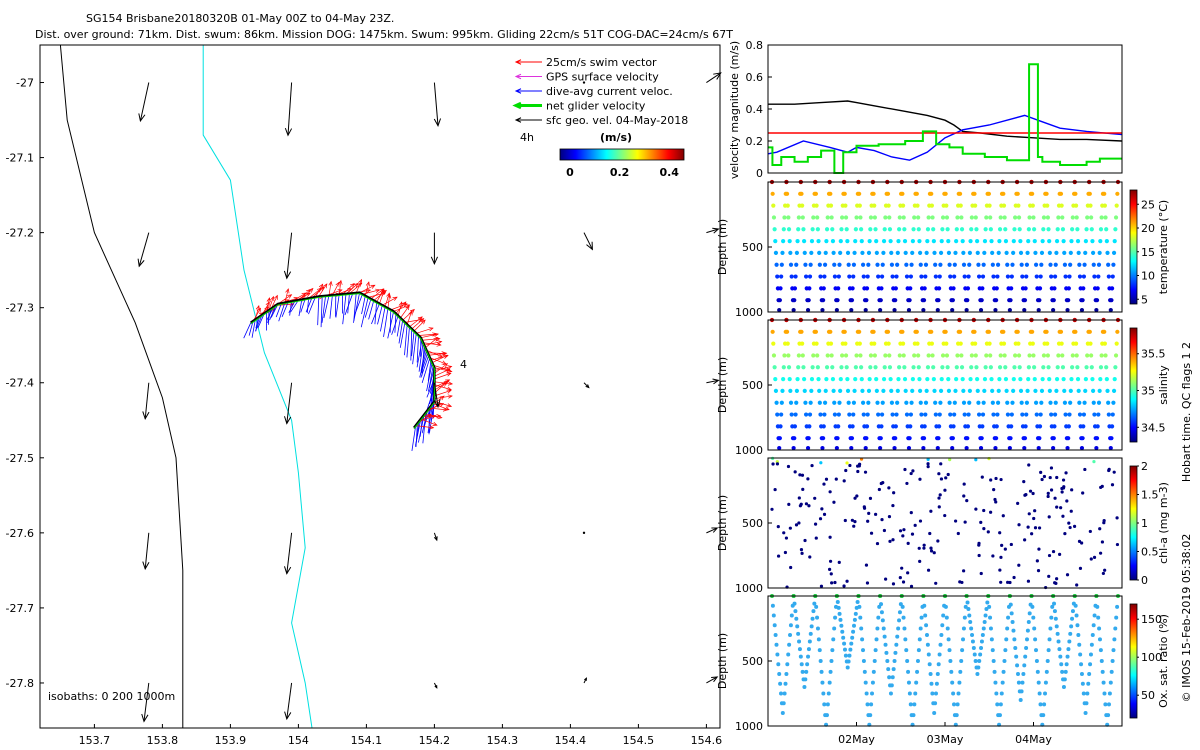 The image size is (1200, 750). What do you see at coordinates (1150, 552) in the screenshot?
I see `chlorophyll-colorbar-tick-label: 0.5` at bounding box center [1150, 552].